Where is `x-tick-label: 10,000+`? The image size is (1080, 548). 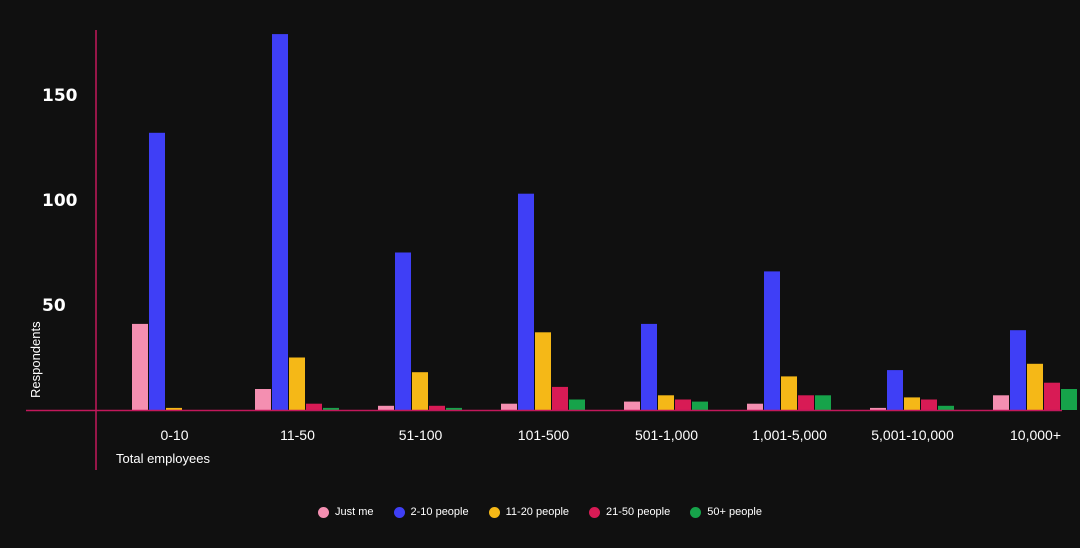 x-tick-label: 10,000+ is located at coordinates (1035, 435).